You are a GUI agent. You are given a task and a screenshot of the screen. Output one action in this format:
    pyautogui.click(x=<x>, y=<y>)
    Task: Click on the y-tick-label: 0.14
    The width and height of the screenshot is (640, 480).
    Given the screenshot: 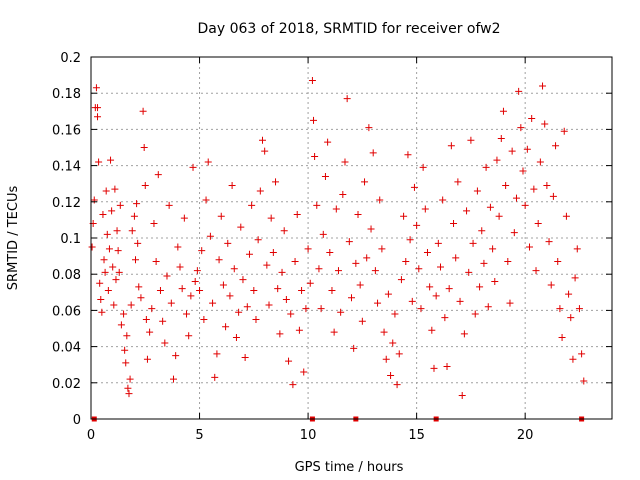 What is the action you would take?
    pyautogui.click(x=66, y=167)
    